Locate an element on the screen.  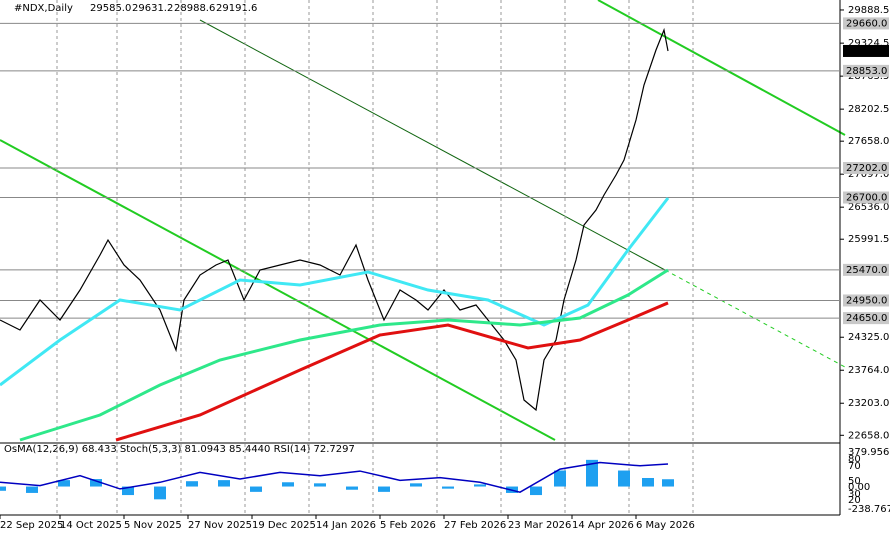
y-tick-label: 29324.5 is located at coordinates (868, 43).